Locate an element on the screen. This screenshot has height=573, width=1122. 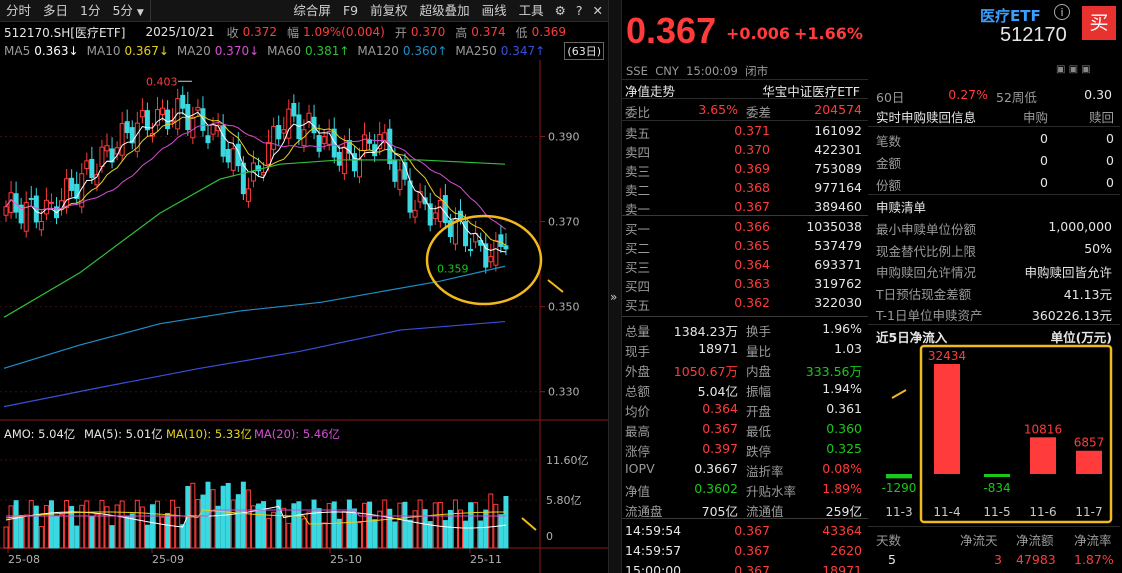
range-selector: (63日) is located at coordinates (584, 51).